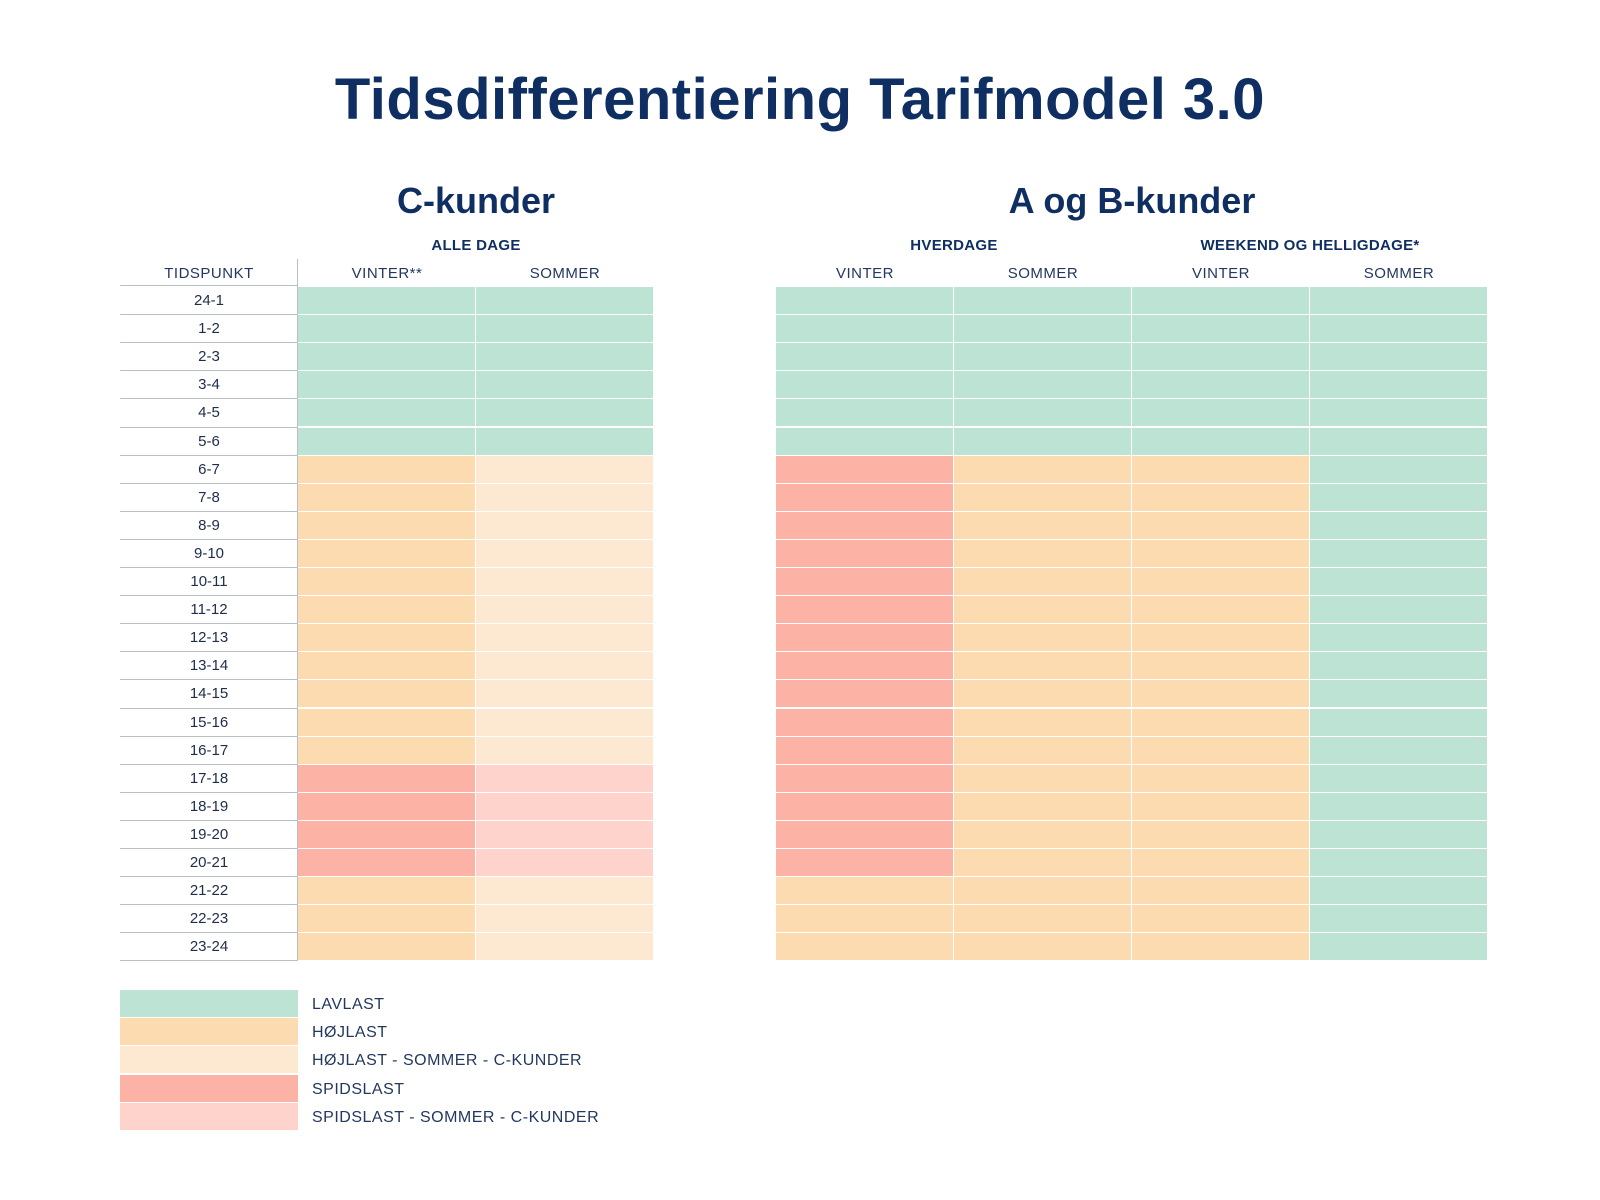 The width and height of the screenshot is (1600, 1200). Describe the element at coordinates (209, 329) in the screenshot. I see `time-slot-label: 1-2` at that location.